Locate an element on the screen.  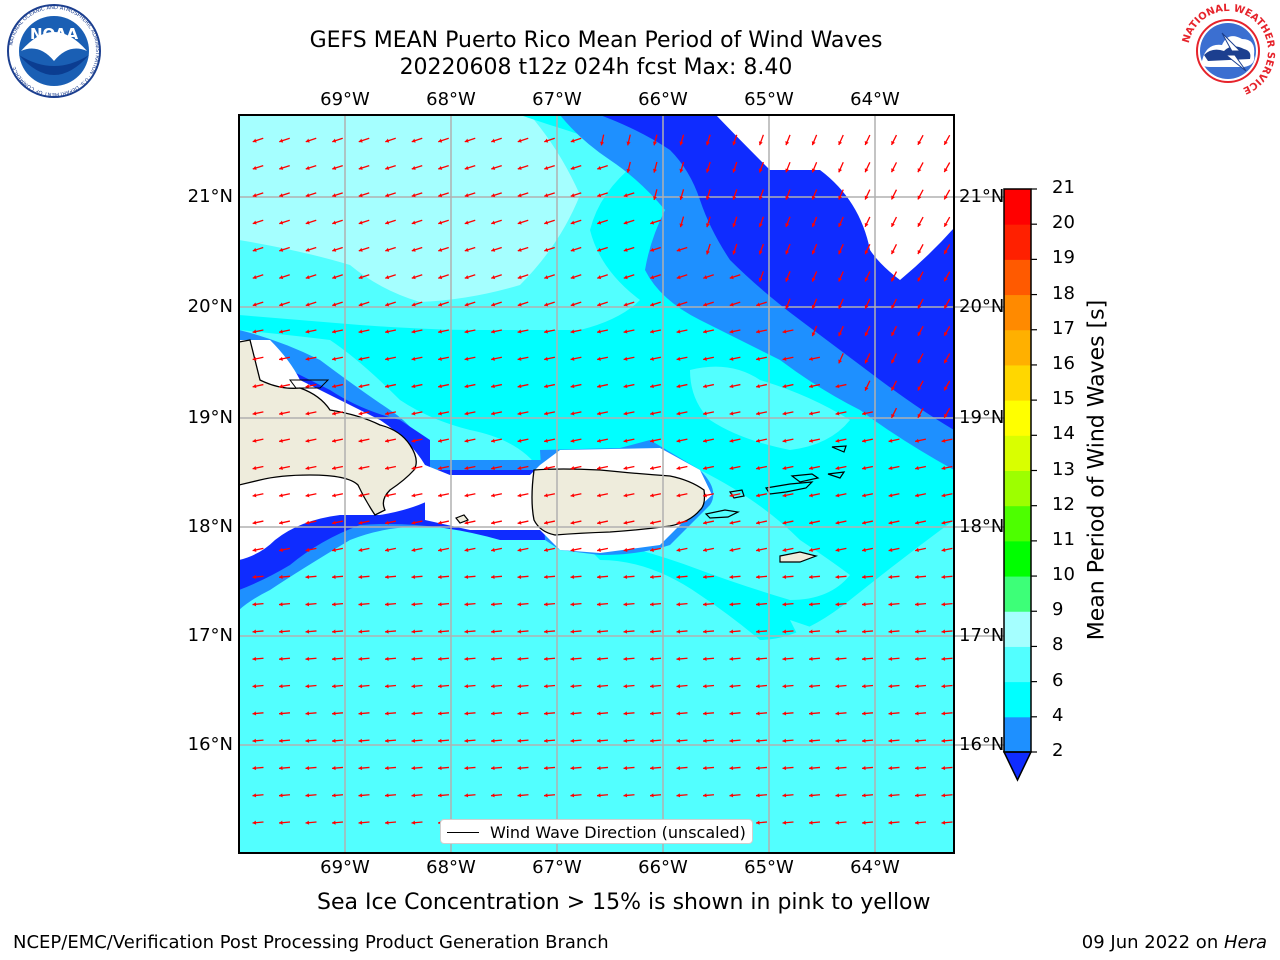
virgin-islands is located at coordinates (787, 472).